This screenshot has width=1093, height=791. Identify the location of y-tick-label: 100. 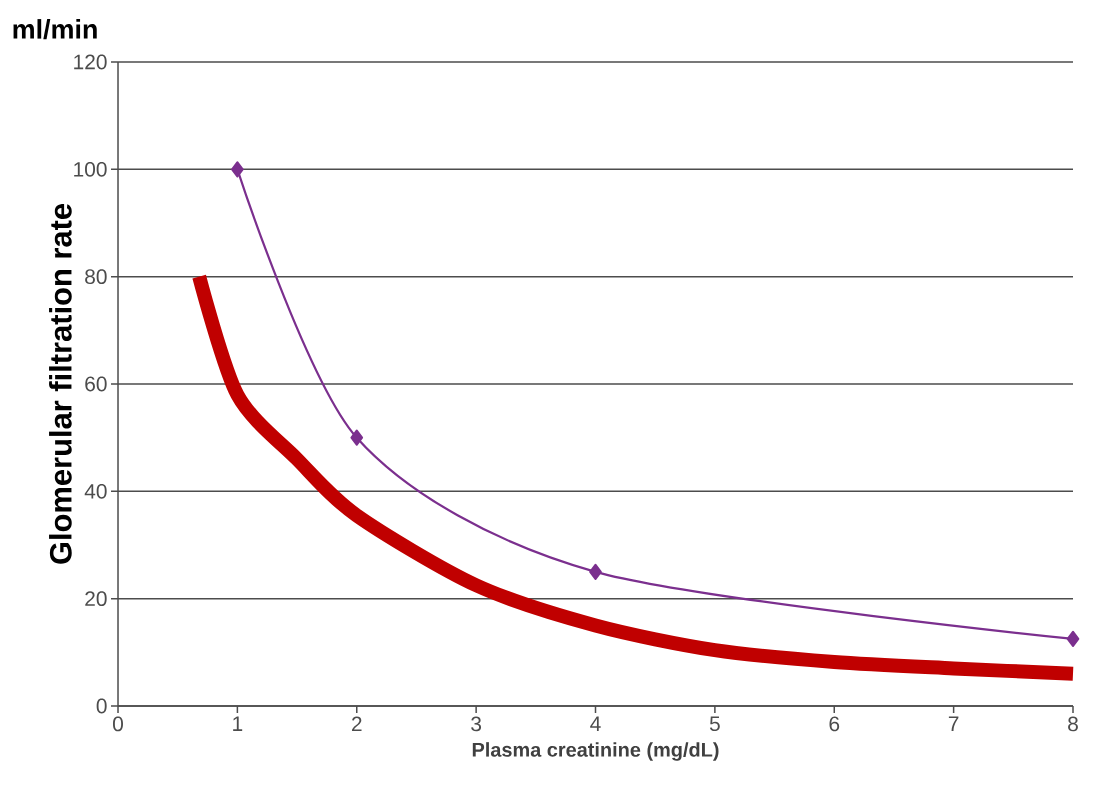
(90, 169).